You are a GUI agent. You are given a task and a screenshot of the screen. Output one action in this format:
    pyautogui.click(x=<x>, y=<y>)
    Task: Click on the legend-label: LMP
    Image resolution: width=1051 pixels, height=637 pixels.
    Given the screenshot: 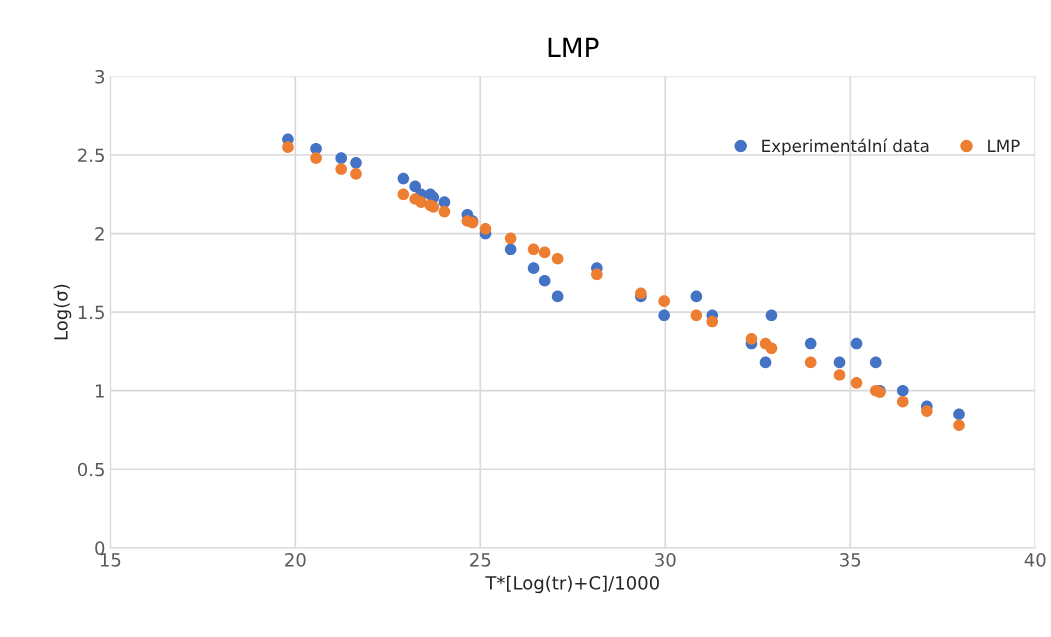 What is the action you would take?
    pyautogui.click(x=1004, y=145)
    